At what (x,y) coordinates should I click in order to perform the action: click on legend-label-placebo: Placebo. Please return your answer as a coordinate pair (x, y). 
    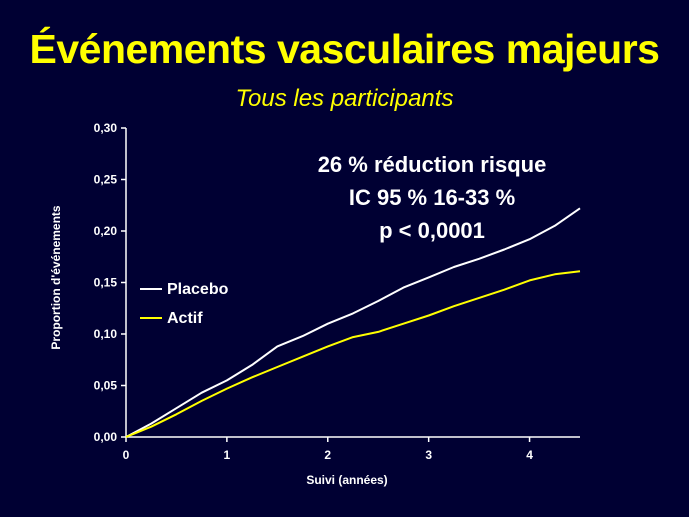
    Looking at the image, I should click on (198, 289).